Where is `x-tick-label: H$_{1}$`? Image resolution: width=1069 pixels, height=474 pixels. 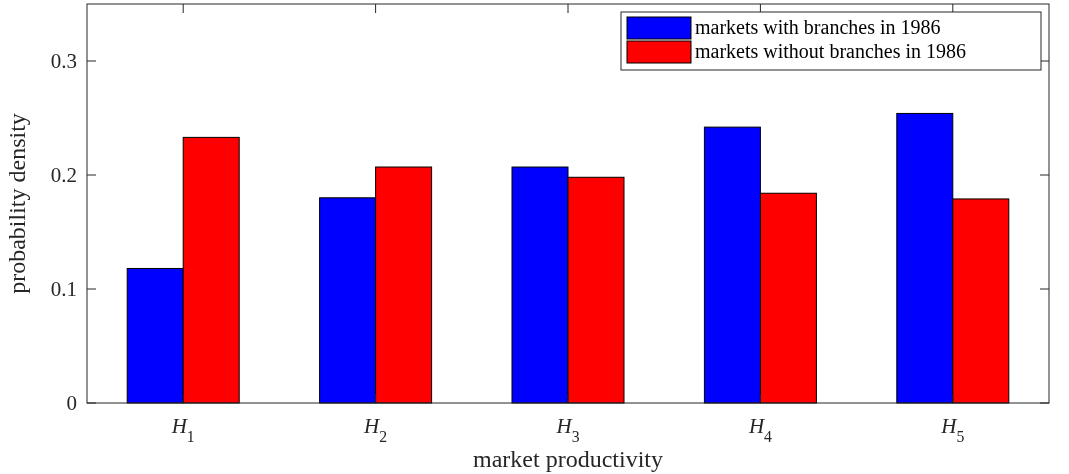
x-tick-label: H$_{1}$ is located at coordinates (182, 429).